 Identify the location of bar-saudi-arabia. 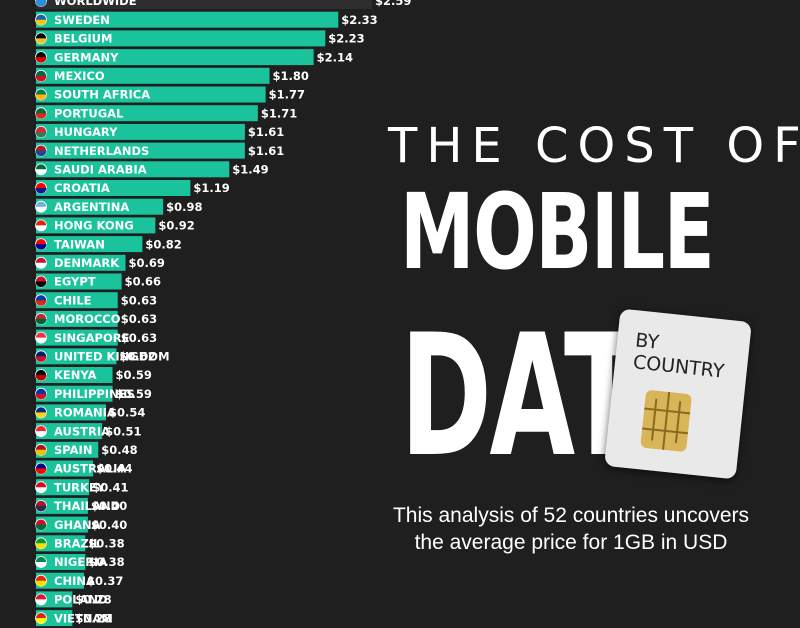
(133, 169).